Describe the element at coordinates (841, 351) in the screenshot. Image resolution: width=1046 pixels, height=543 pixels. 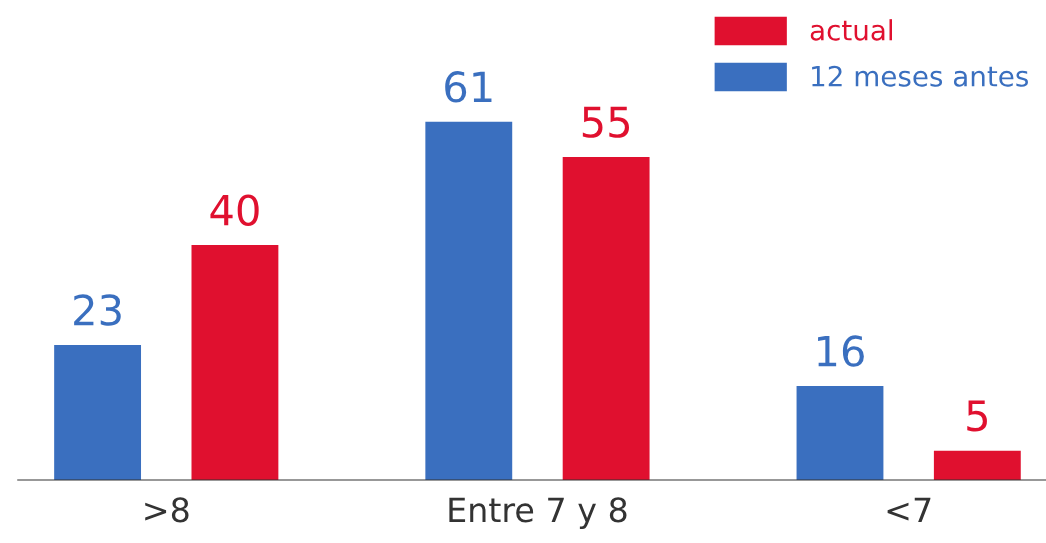
I see `data-label: 16` at that location.